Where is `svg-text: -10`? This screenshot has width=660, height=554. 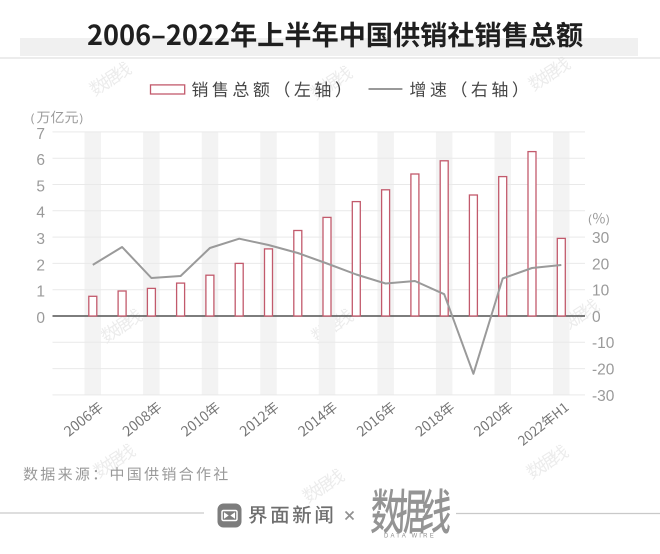
svg-text: -10 is located at coordinates (603, 343).